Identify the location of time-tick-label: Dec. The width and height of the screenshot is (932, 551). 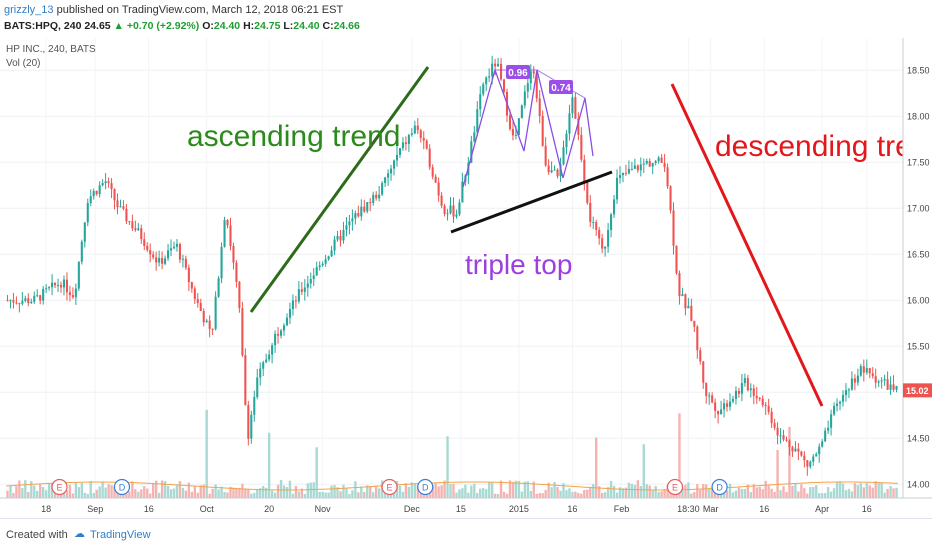
(412, 509).